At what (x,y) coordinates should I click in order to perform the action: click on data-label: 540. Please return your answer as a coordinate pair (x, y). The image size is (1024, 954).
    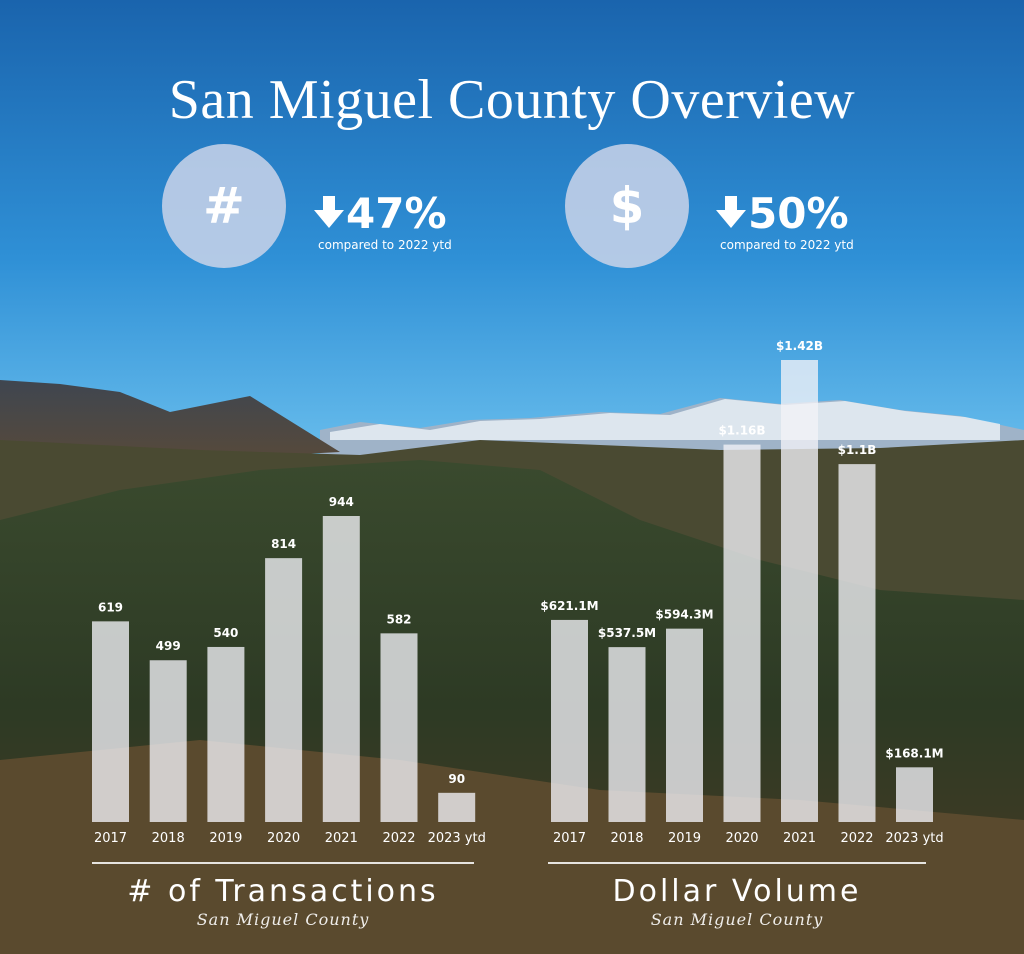
    Looking at the image, I should click on (225, 633).